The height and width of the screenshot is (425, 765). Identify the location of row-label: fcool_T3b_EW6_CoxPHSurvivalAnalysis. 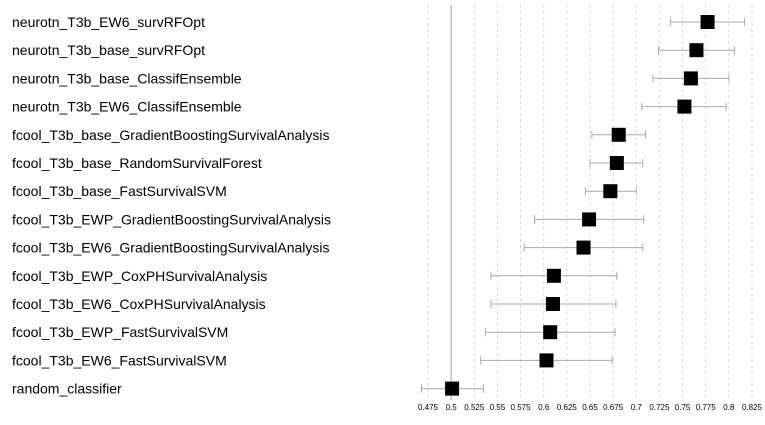
(139, 304).